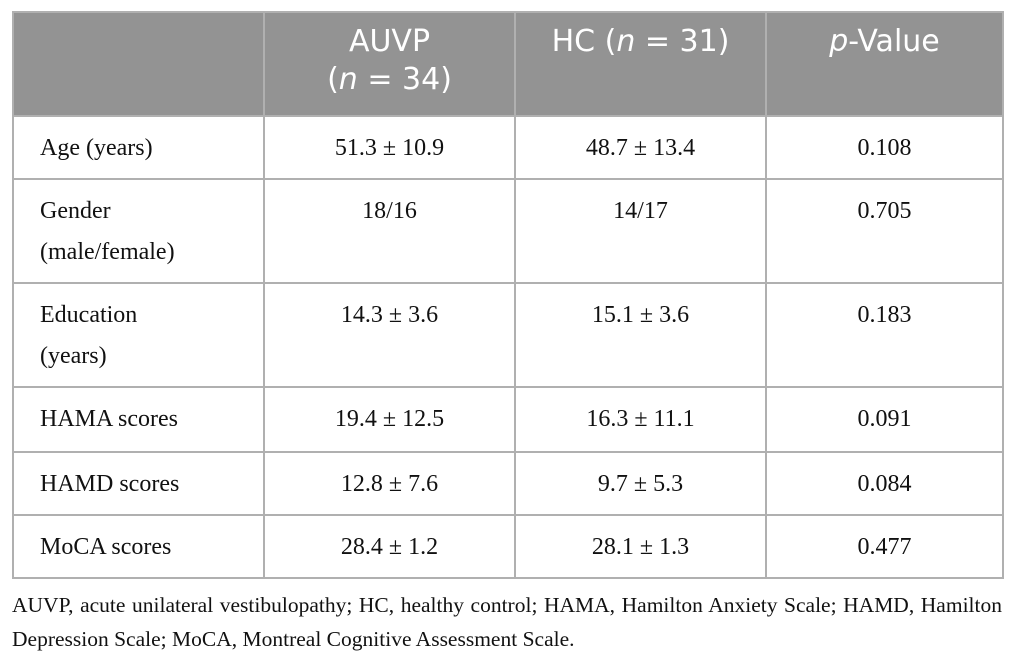 This screenshot has height=669, width=1014. I want to click on header-text: HC (, so click(584, 41).